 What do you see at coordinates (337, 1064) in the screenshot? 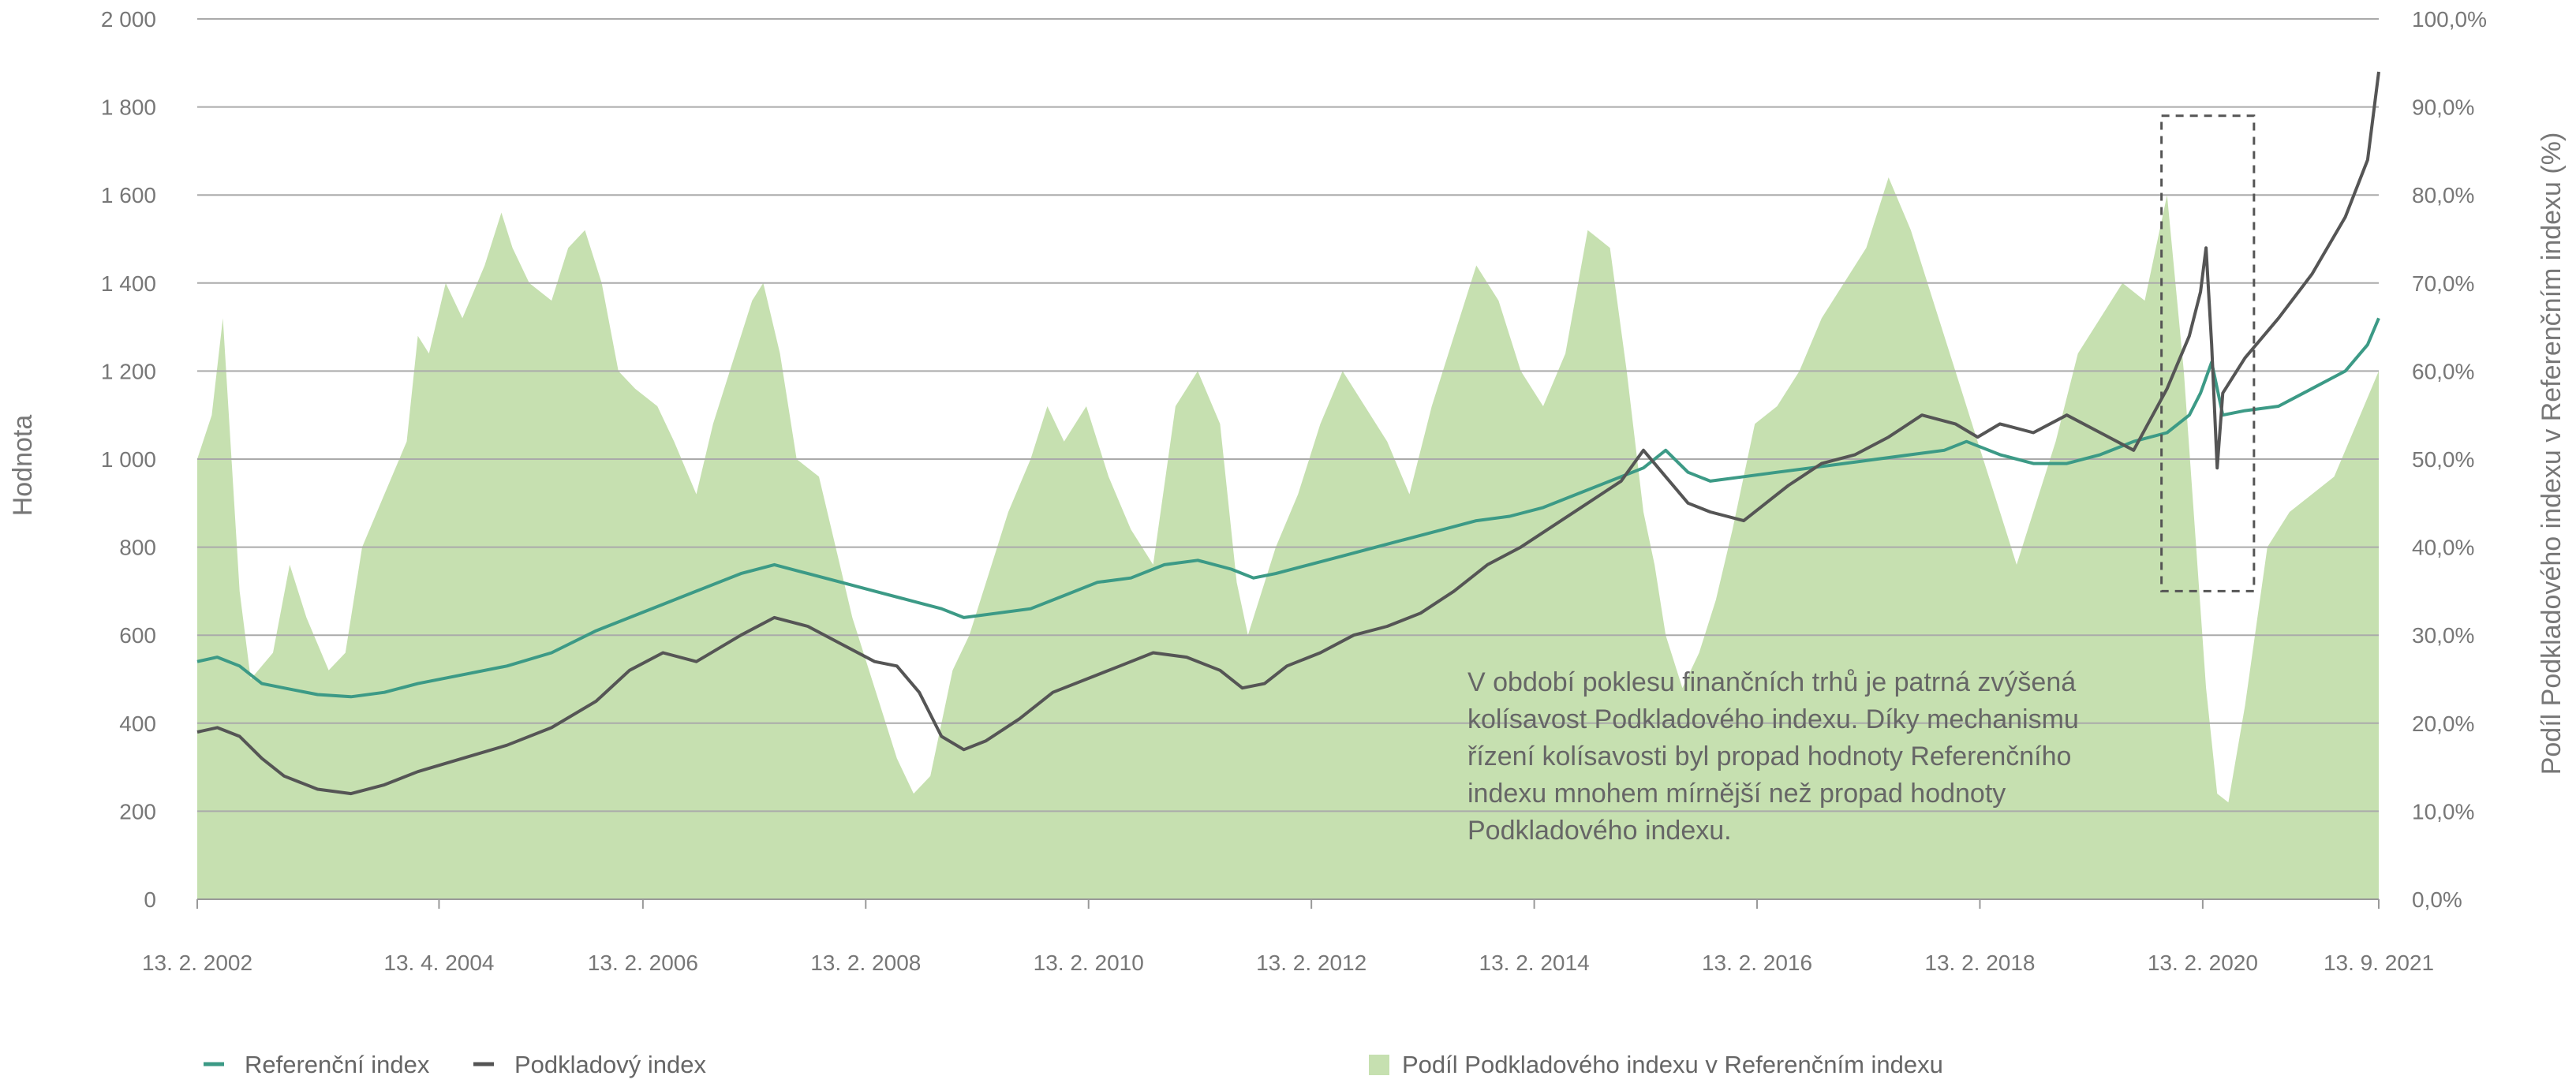
I see `legend-label-referencni: Referenční index` at bounding box center [337, 1064].